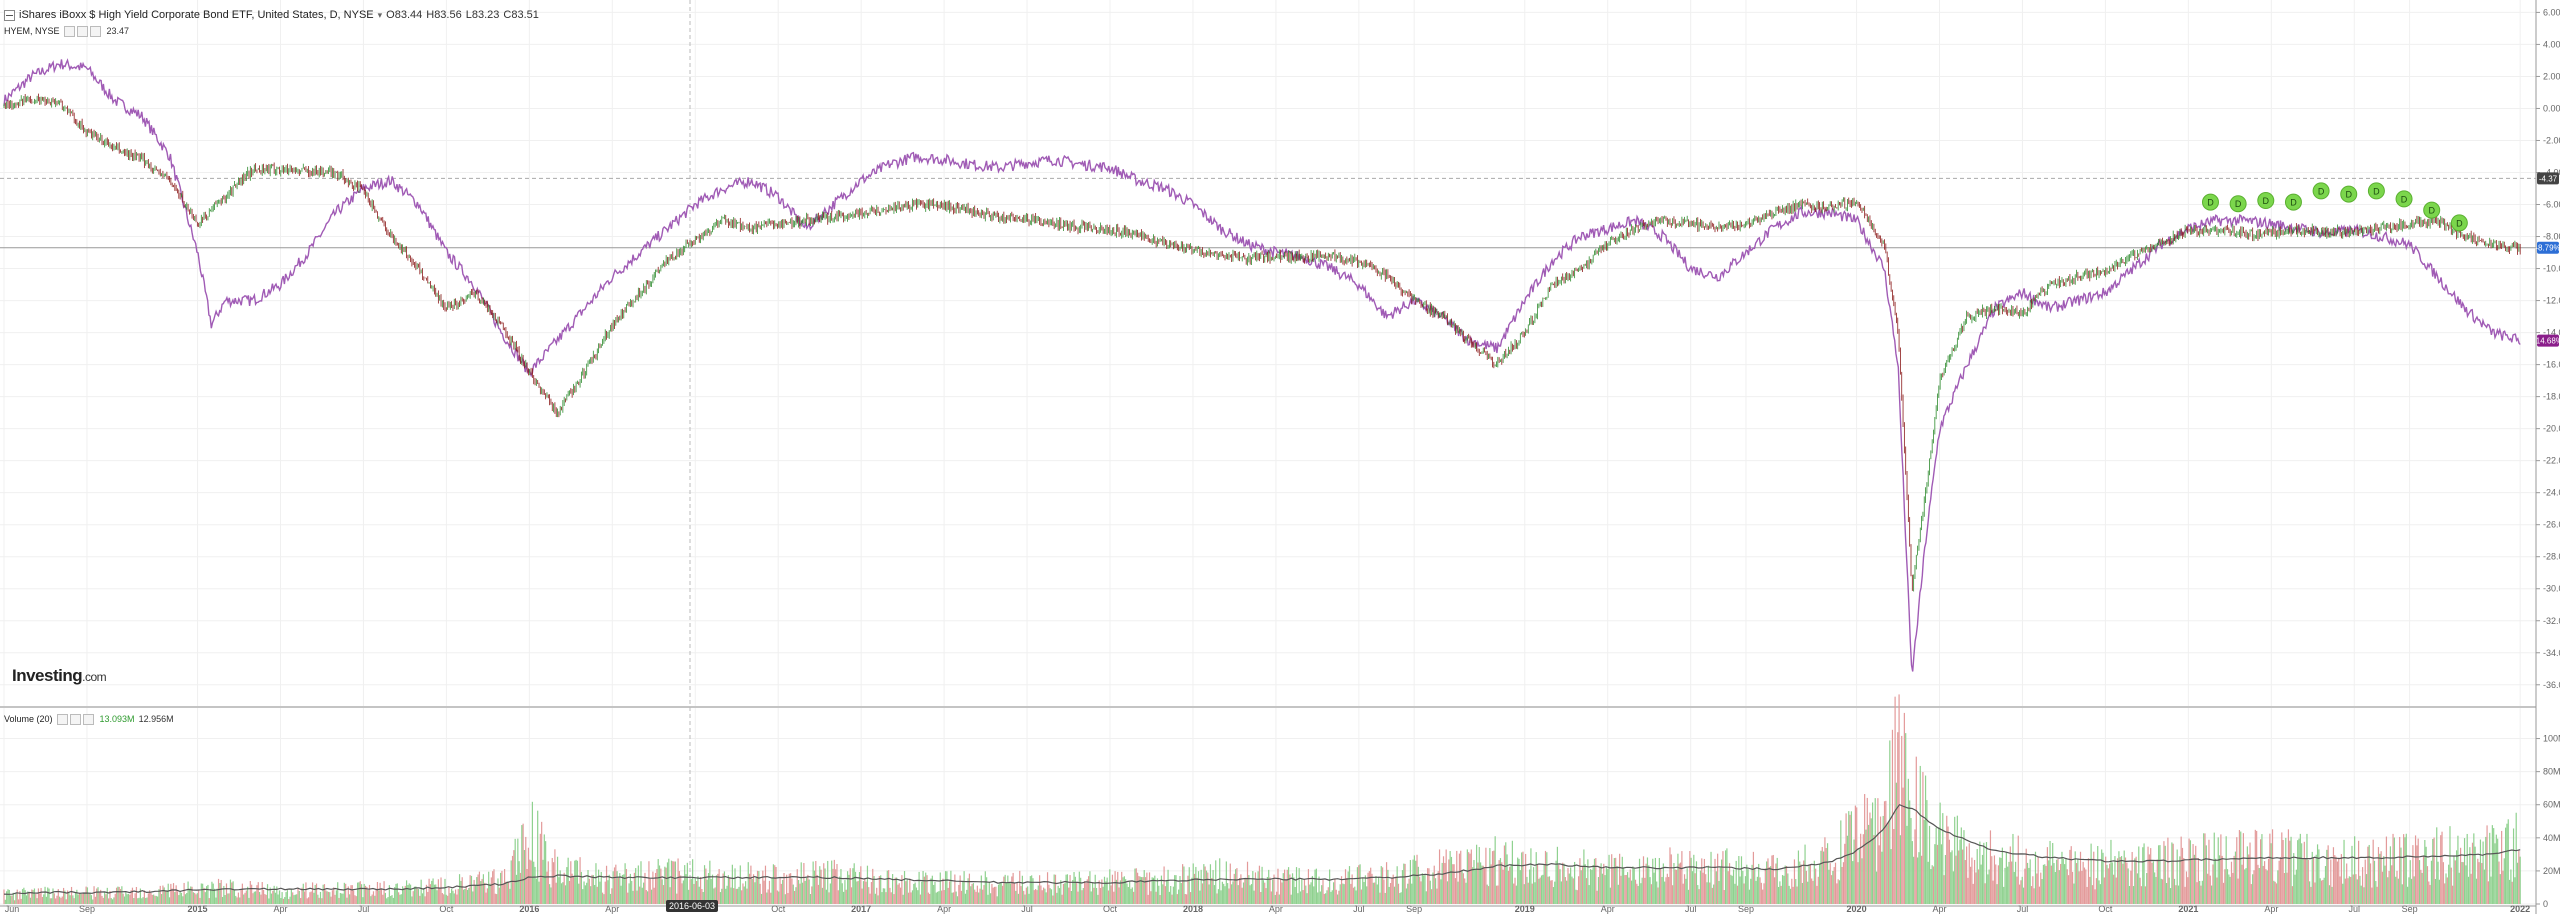 The image size is (2560, 914). What do you see at coordinates (380, 15) in the screenshot?
I see `chevron-down-icon: ▾` at bounding box center [380, 15].